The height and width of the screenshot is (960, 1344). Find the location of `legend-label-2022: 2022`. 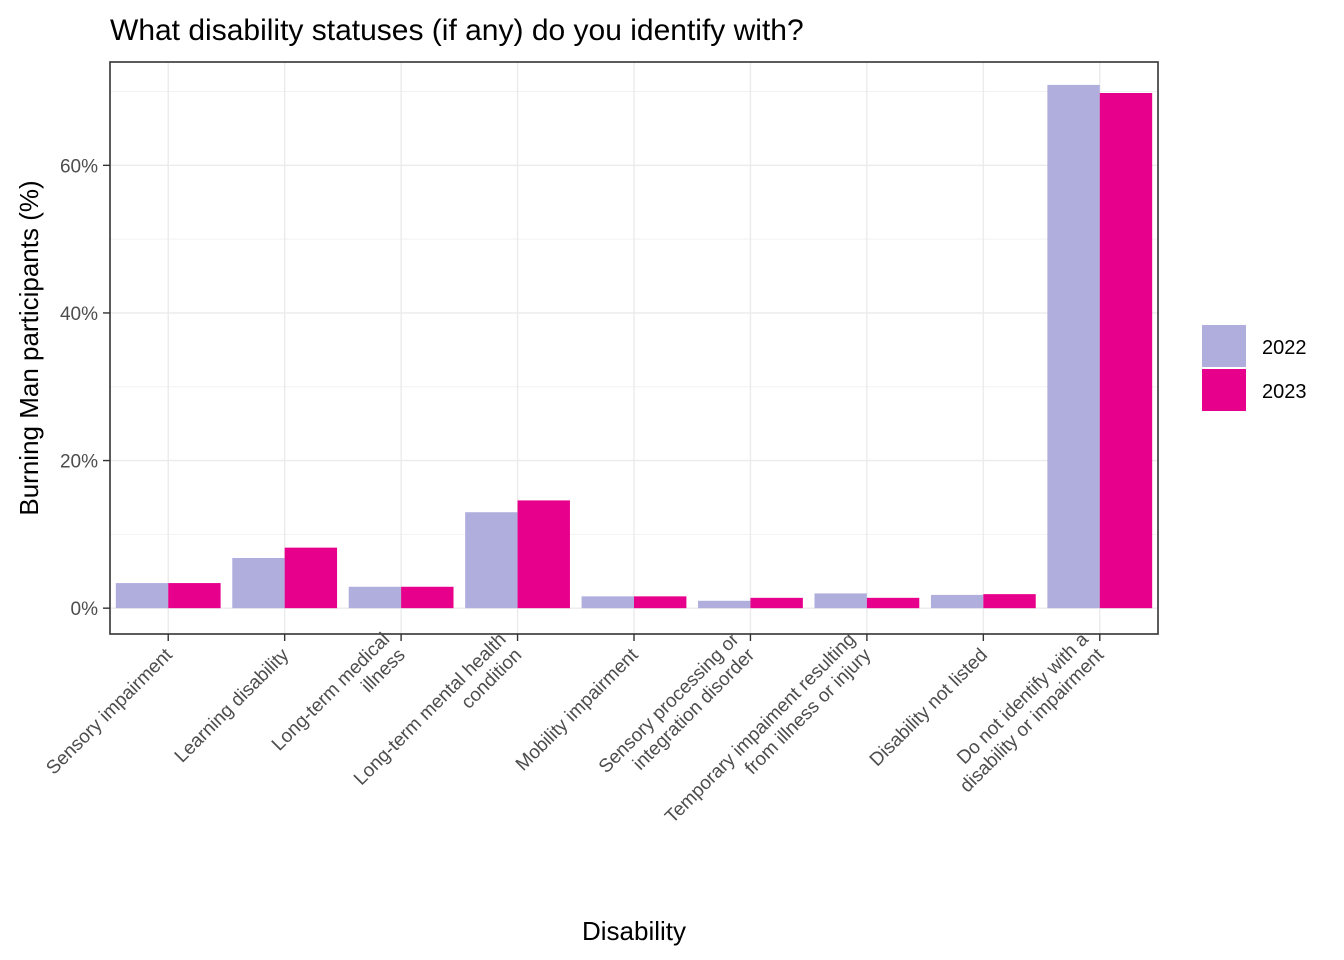

legend-label-2022: 2022 is located at coordinates (1284, 348).